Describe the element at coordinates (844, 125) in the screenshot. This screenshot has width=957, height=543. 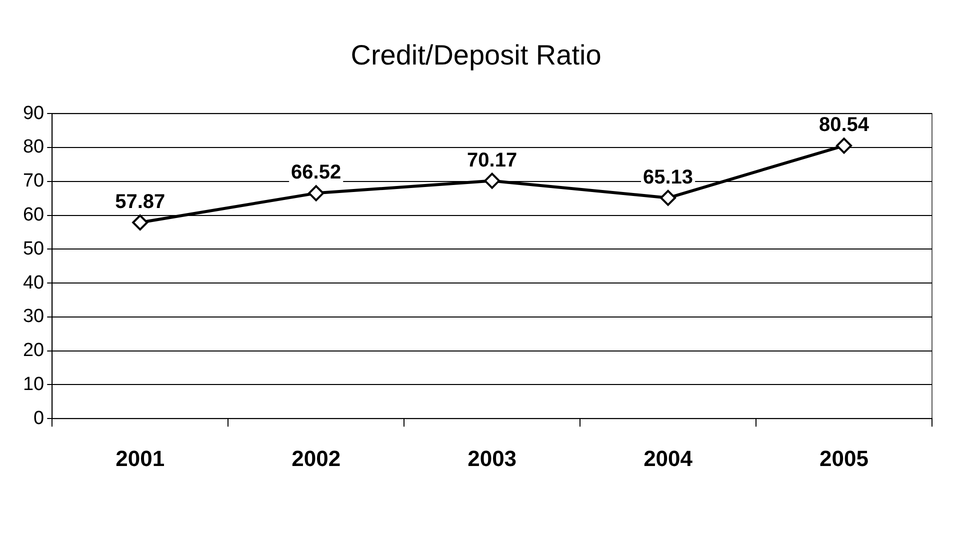
I see `data-label: 80.54` at that location.